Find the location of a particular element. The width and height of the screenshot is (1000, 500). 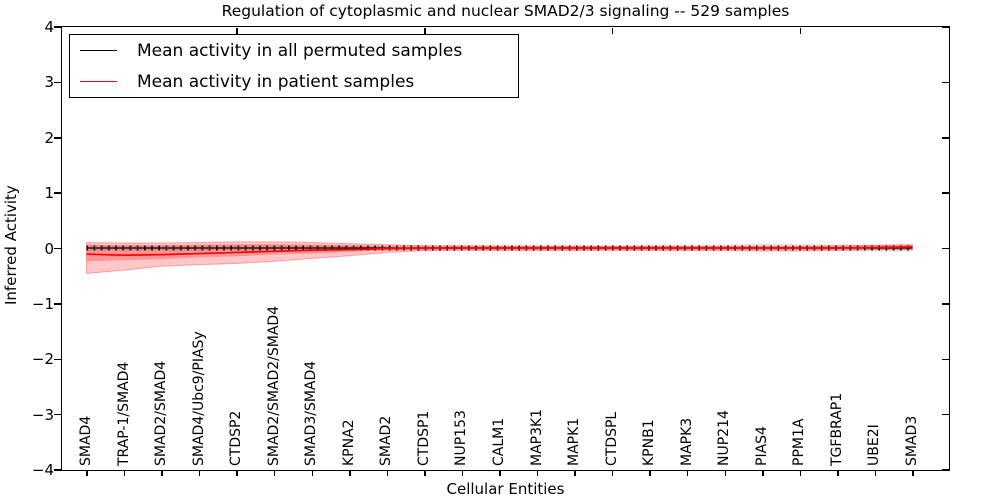

x-category-label: SMAD4/Ubc9/PIASy is located at coordinates (198, 398).